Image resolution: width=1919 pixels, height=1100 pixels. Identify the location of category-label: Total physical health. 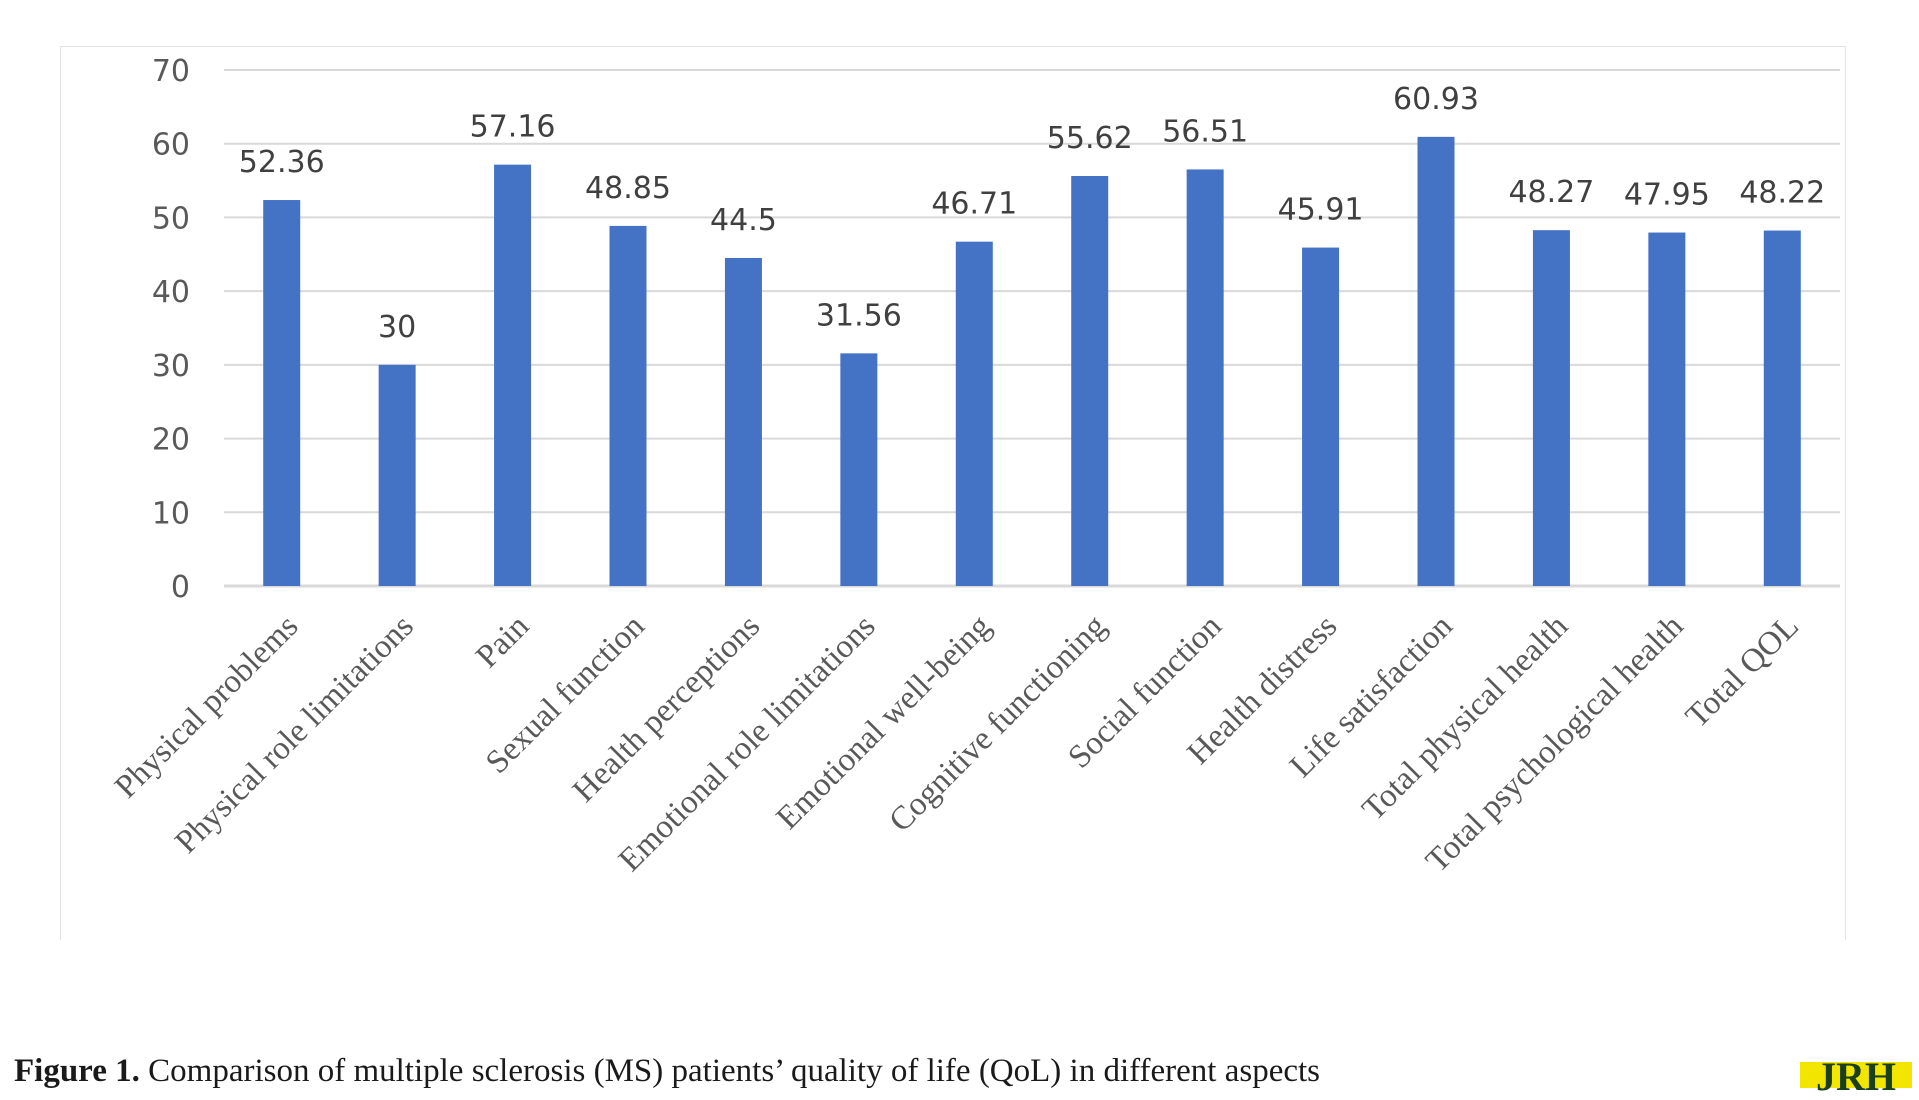
(1466, 718).